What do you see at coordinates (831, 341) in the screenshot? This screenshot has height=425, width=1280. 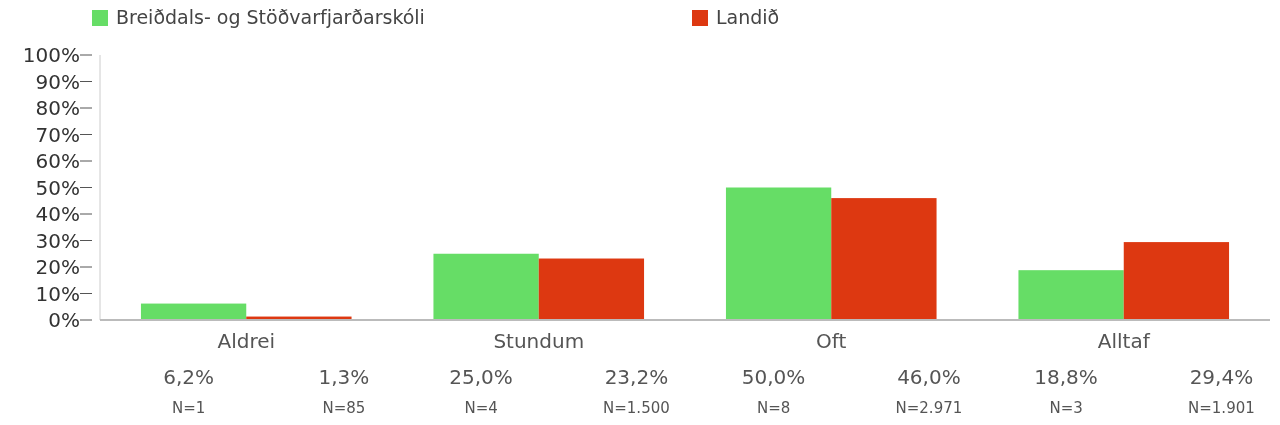 I see `x-tick-label: Oft` at bounding box center [831, 341].